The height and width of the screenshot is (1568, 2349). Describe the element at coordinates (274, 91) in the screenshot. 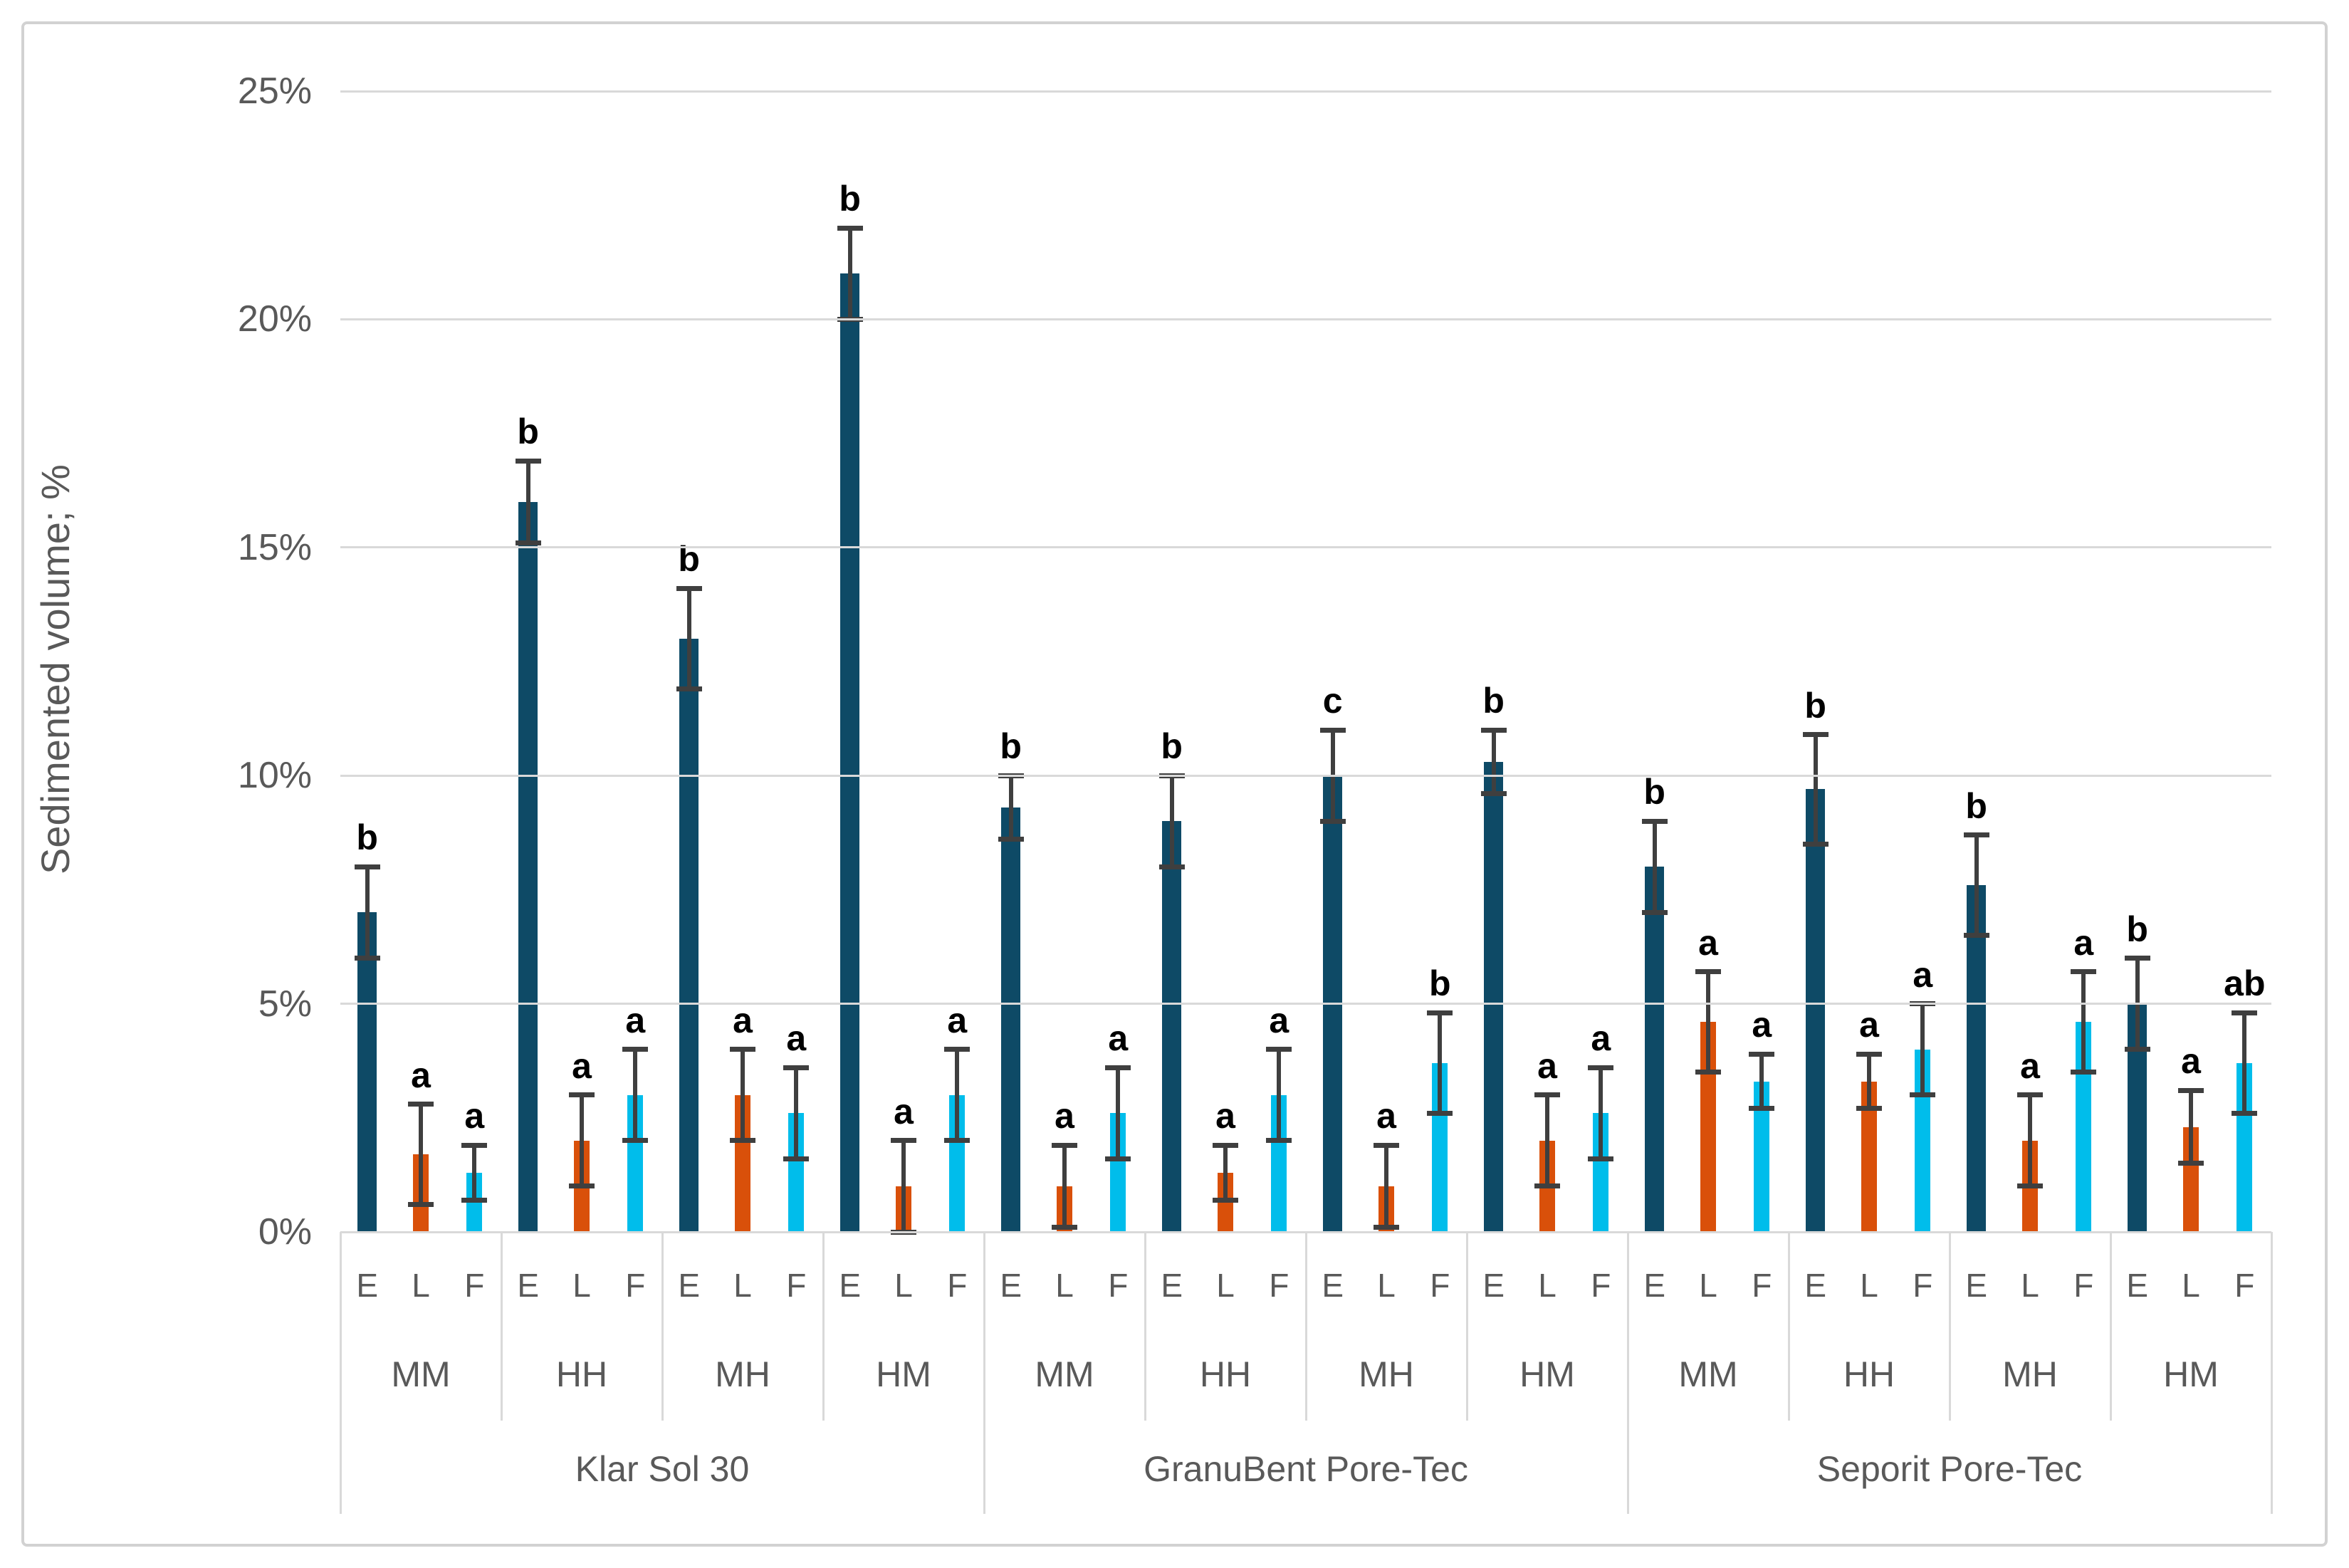

I see `y-tick-label: 25%` at that location.